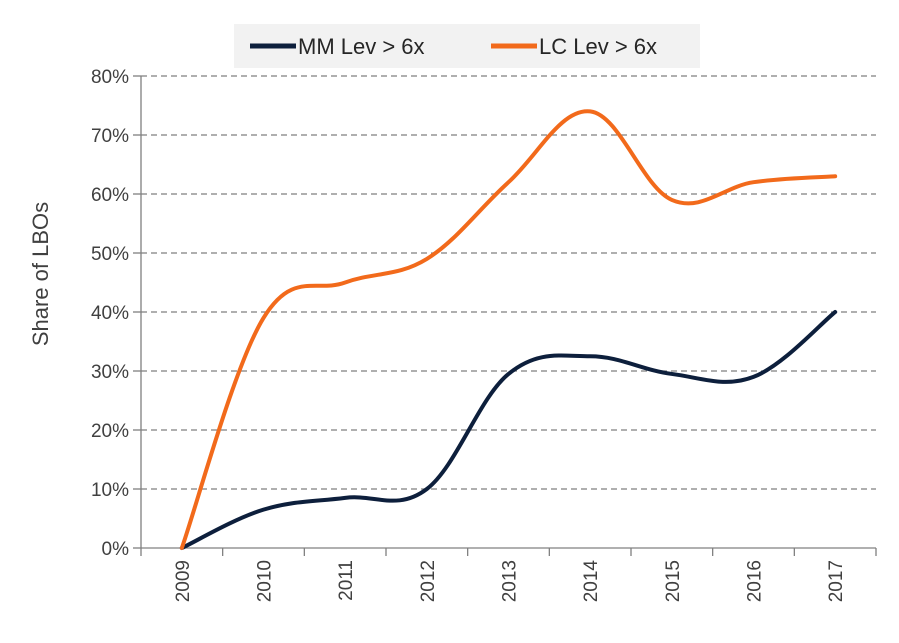 The image size is (899, 643). I want to click on y-tick-label: 70%, so click(110, 136).